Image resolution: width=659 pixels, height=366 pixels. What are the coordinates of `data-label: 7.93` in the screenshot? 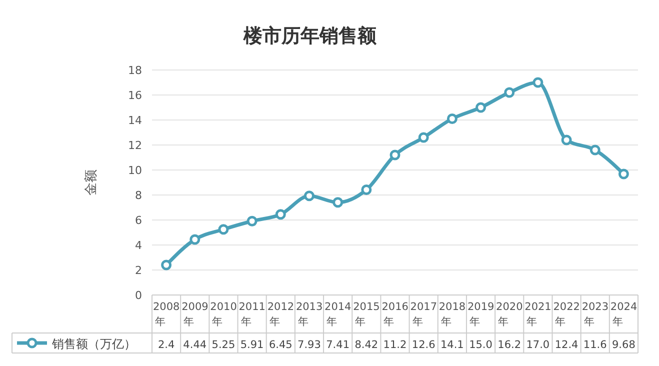 It's located at (309, 345).